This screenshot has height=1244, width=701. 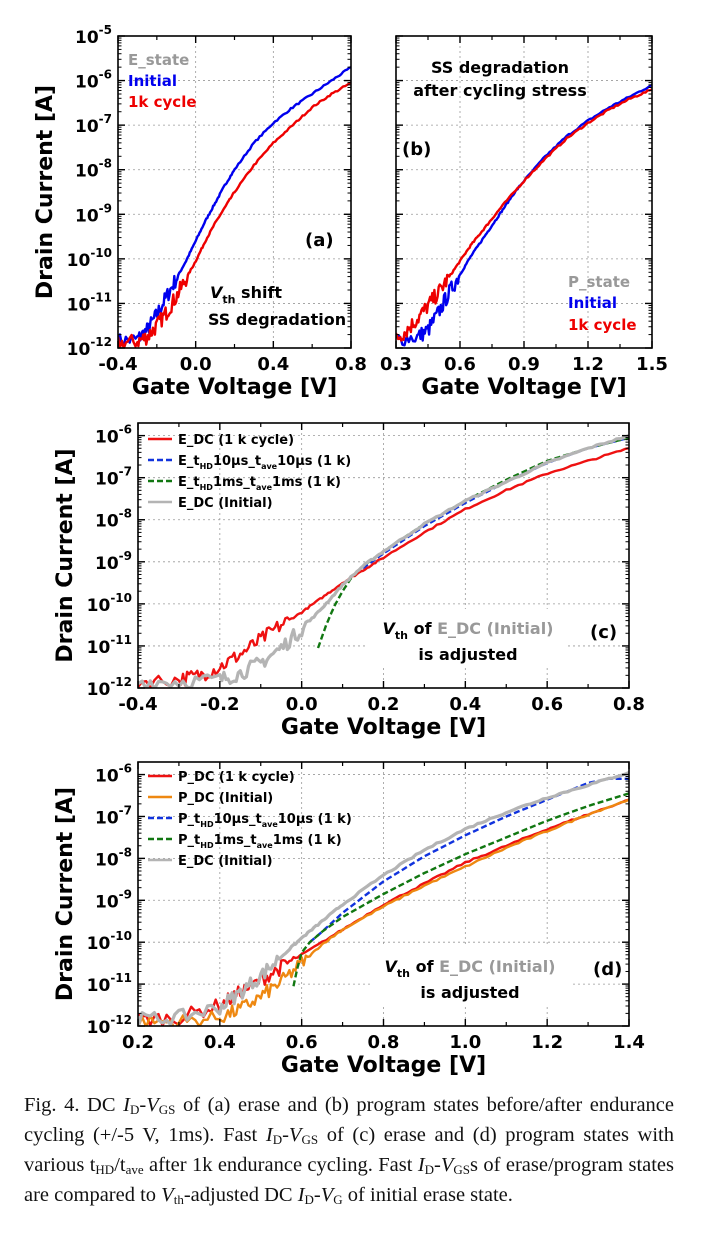 What do you see at coordinates (264, 462) in the screenshot?
I see `legend-entry: E_tHD10μs_tave10μs (1 k)` at bounding box center [264, 462].